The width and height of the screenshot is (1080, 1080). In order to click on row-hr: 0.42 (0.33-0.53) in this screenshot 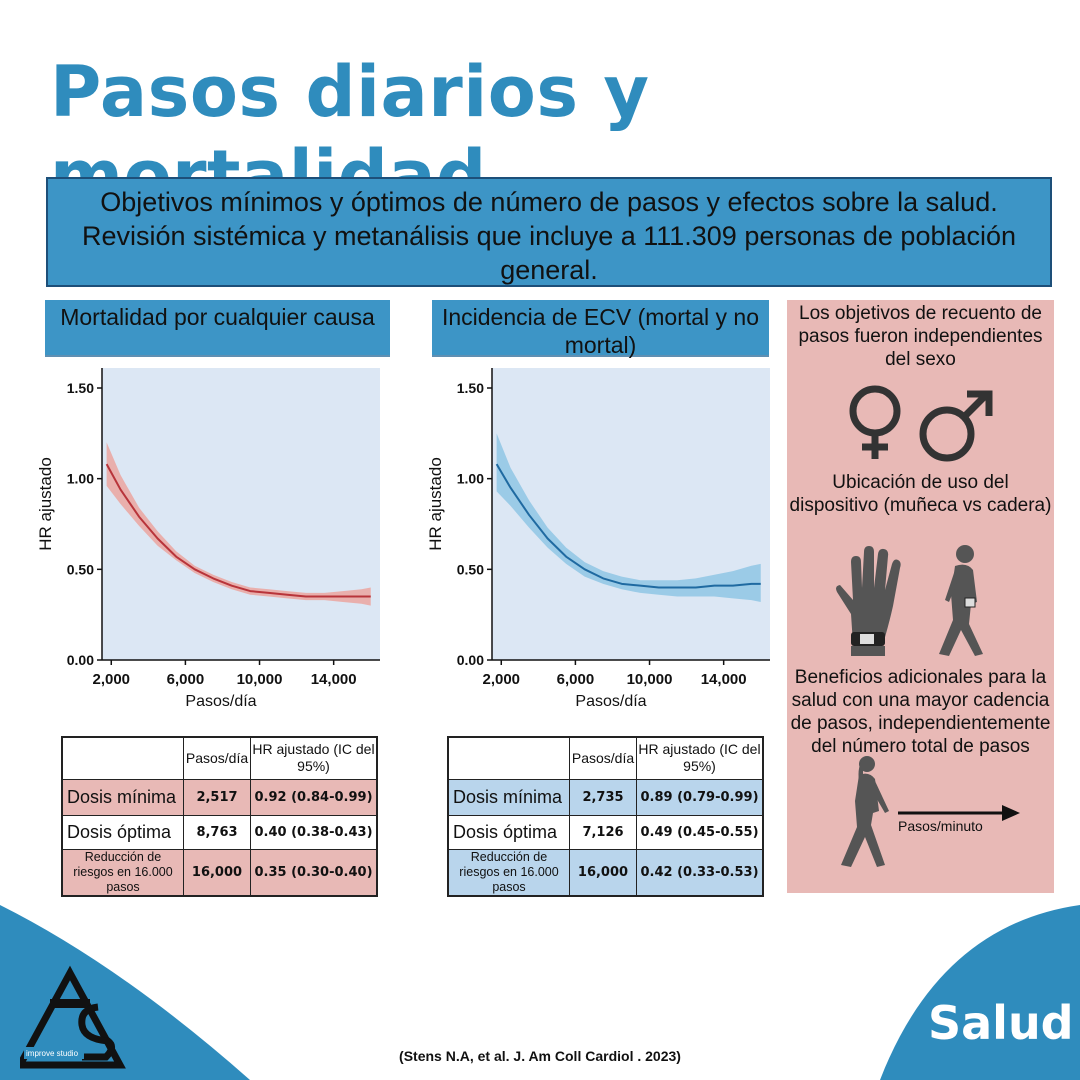, I will do `click(700, 872)`.